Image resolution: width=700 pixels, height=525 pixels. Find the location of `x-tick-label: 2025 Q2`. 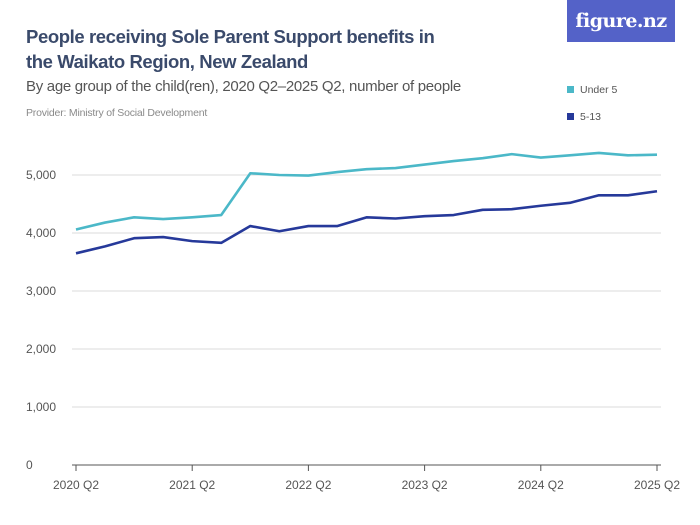

x-tick-label: 2025 Q2 is located at coordinates (657, 485).